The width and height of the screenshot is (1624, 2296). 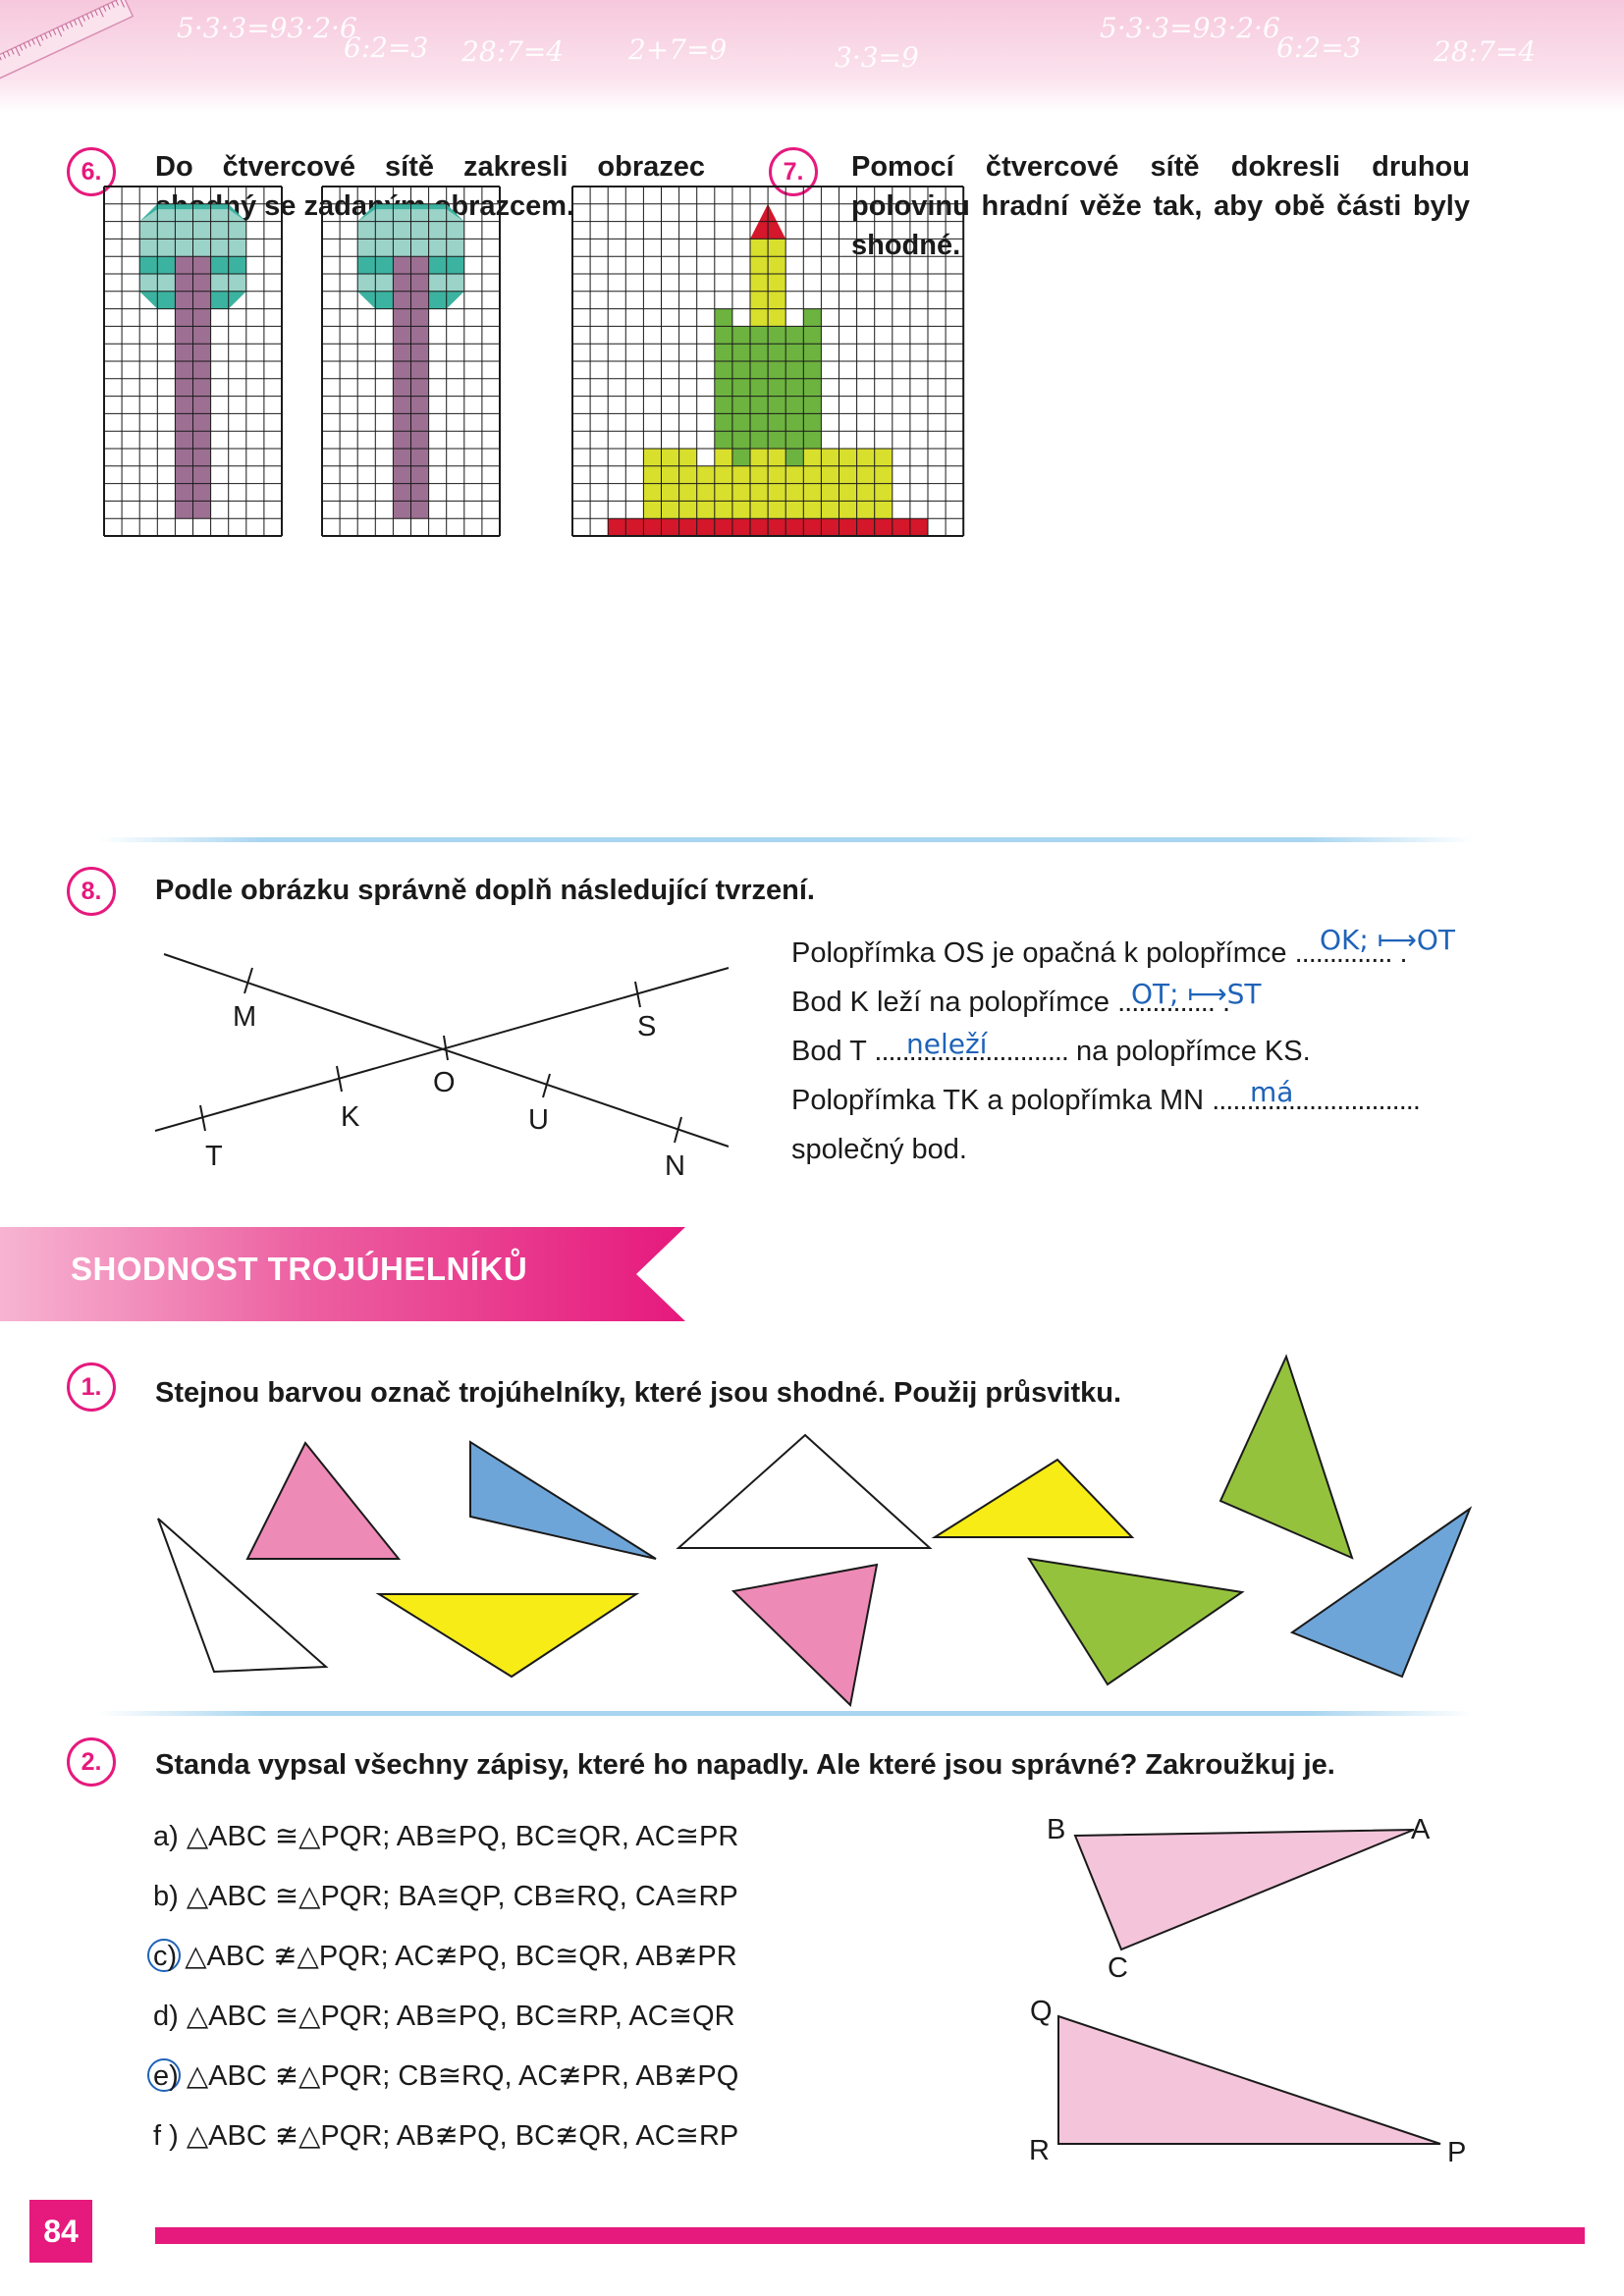 What do you see at coordinates (793, 171) in the screenshot?
I see `exercise-7-number: 7.` at bounding box center [793, 171].